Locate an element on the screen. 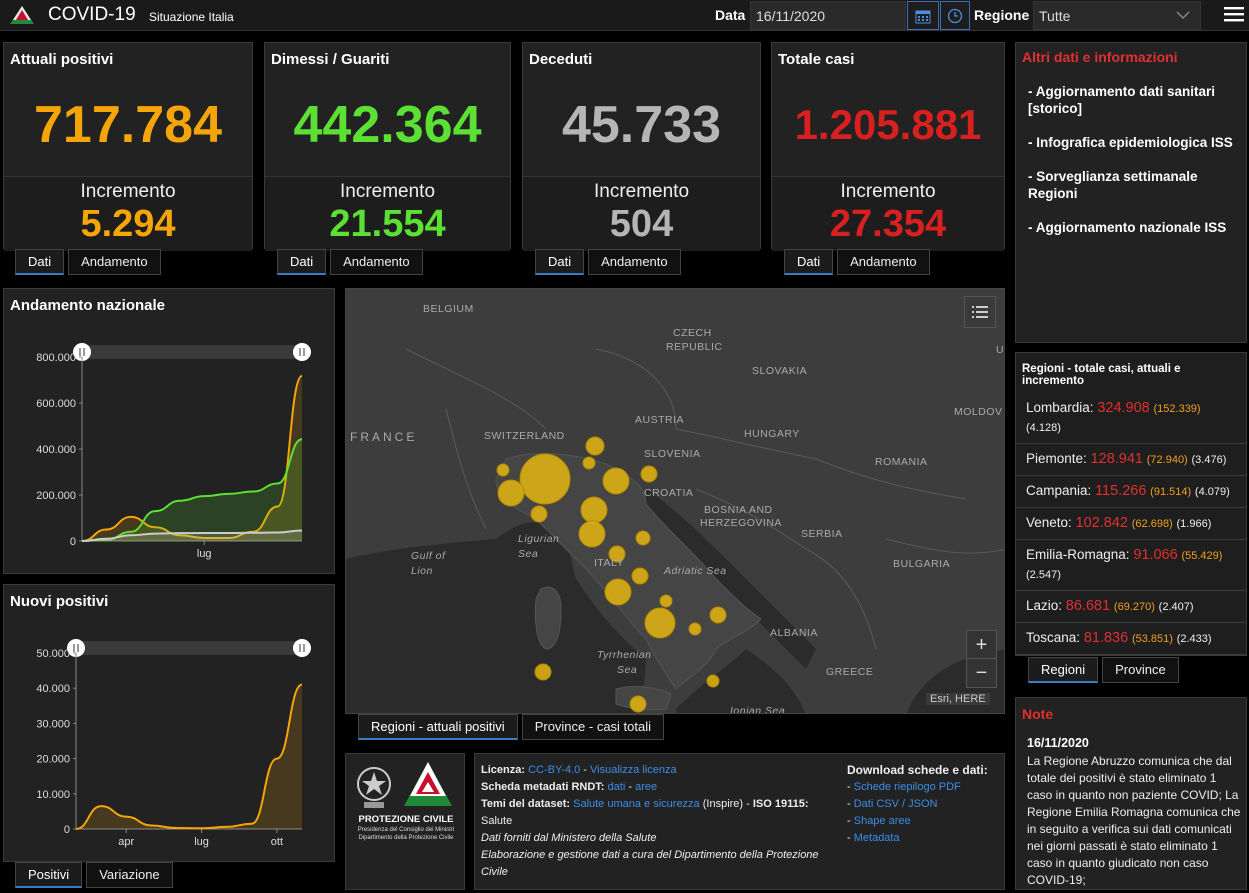  temi-link: Salute umana e sicurezza is located at coordinates (636, 804).